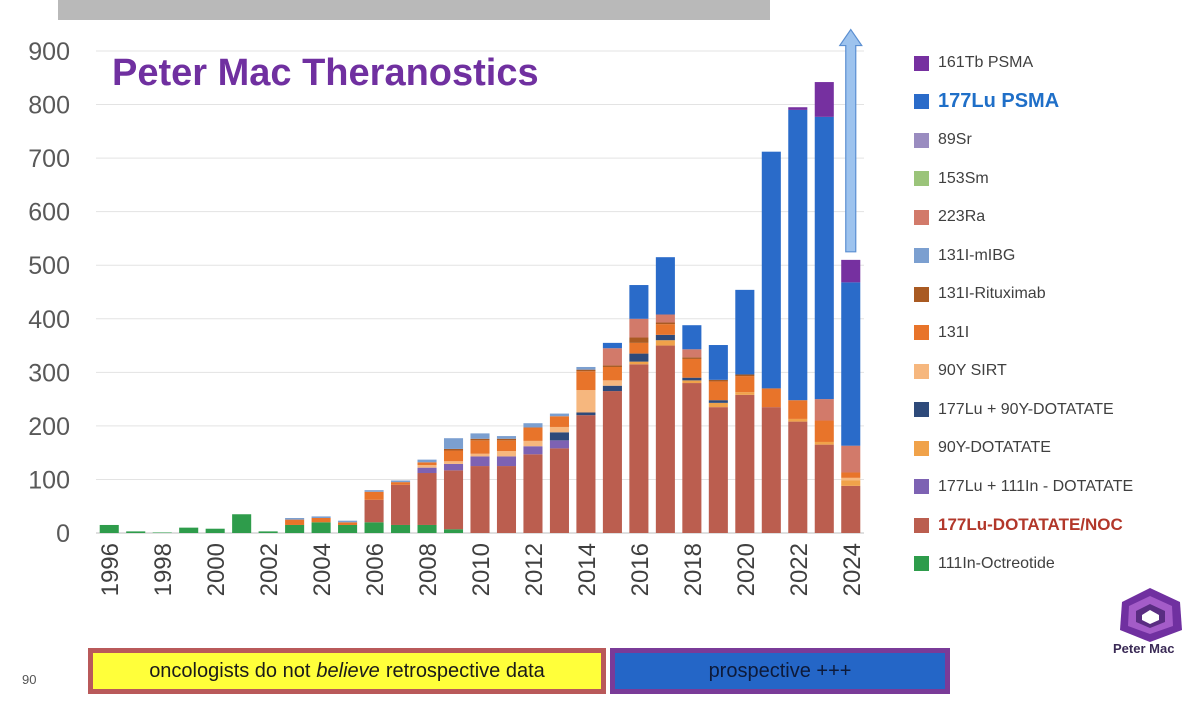  I want to click on top-banner-bar, so click(414, 10).